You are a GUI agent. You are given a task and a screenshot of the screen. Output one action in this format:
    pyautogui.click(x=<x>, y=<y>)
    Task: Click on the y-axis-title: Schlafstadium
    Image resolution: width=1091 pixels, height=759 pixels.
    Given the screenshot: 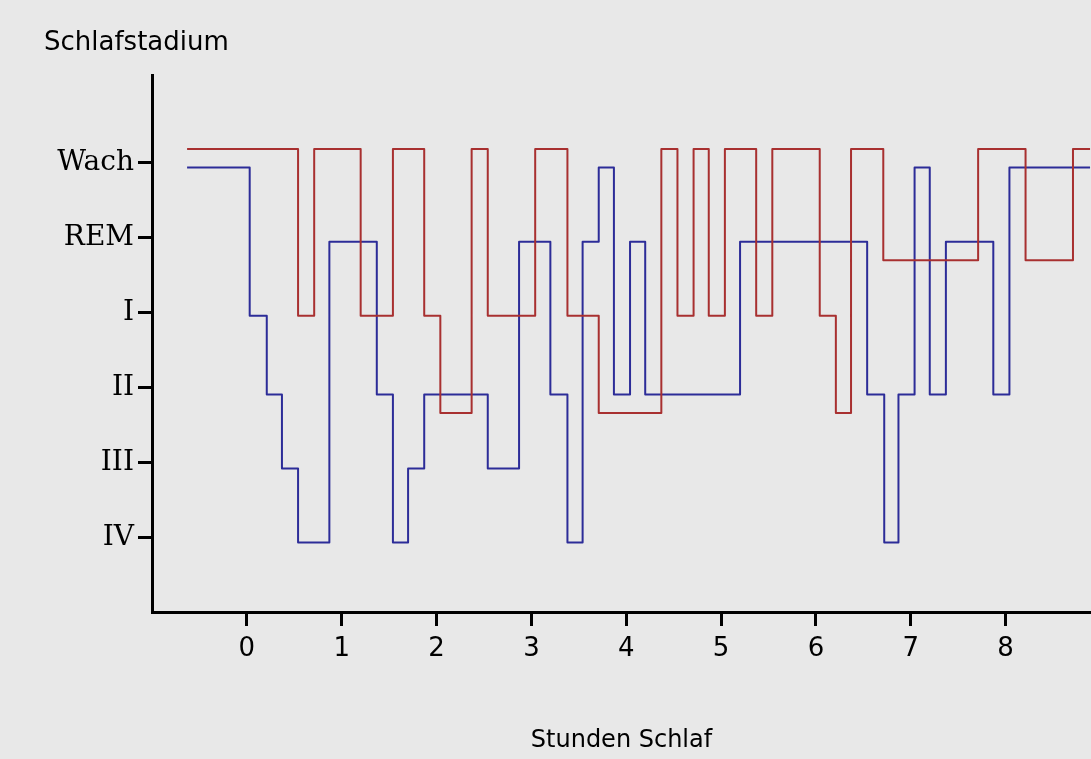 What is the action you would take?
    pyautogui.click(x=136, y=41)
    